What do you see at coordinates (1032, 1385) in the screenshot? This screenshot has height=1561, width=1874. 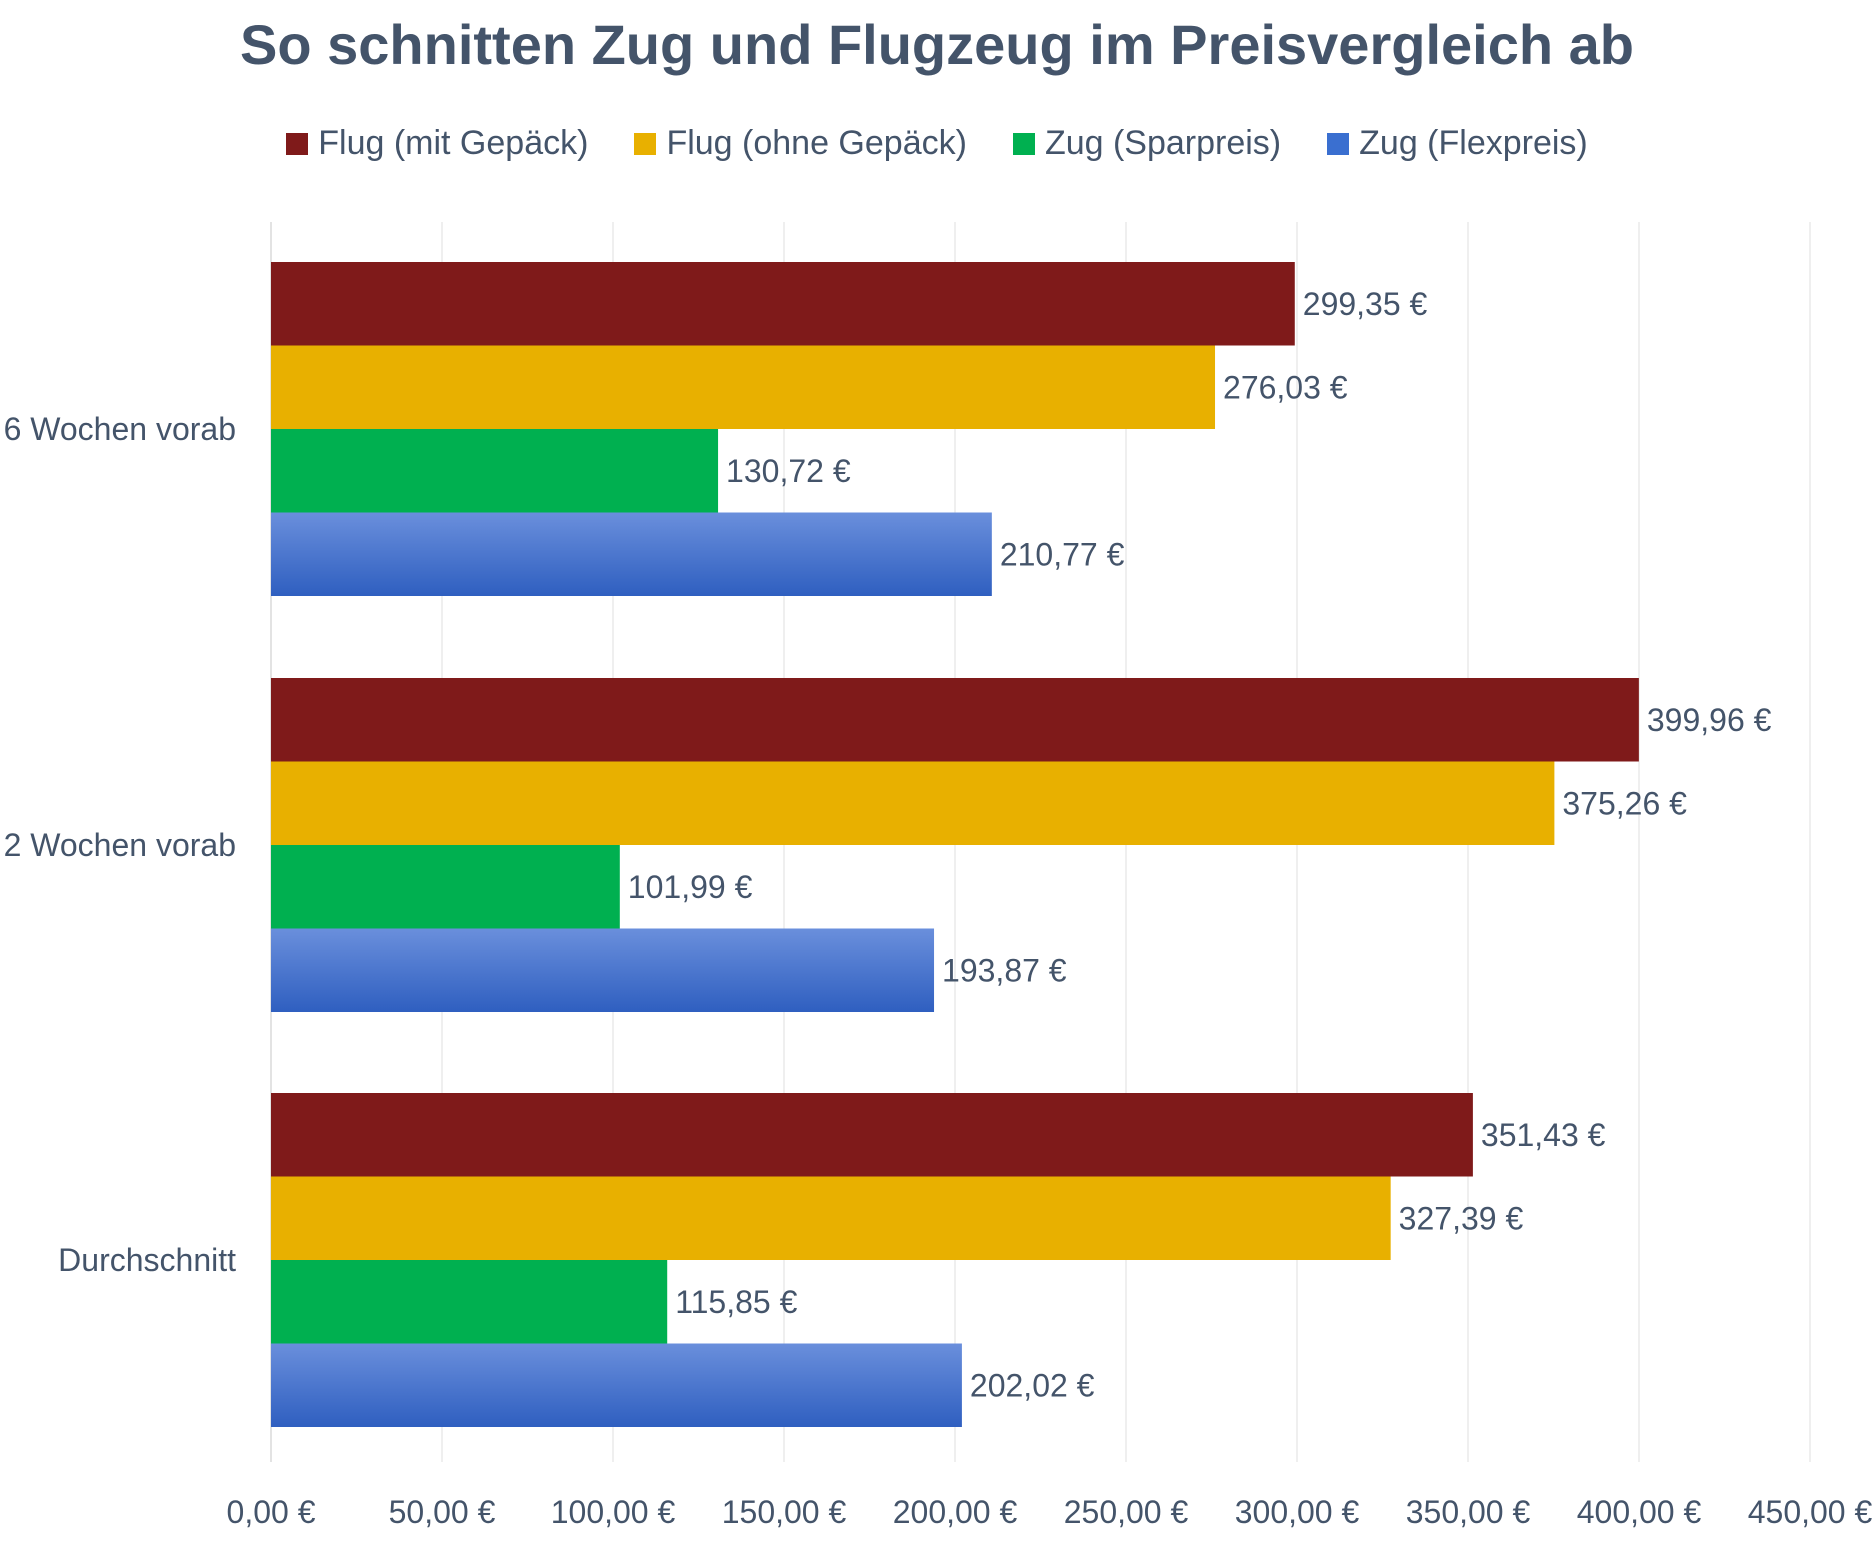 I see `data-label-2-3: 202,02 €` at bounding box center [1032, 1385].